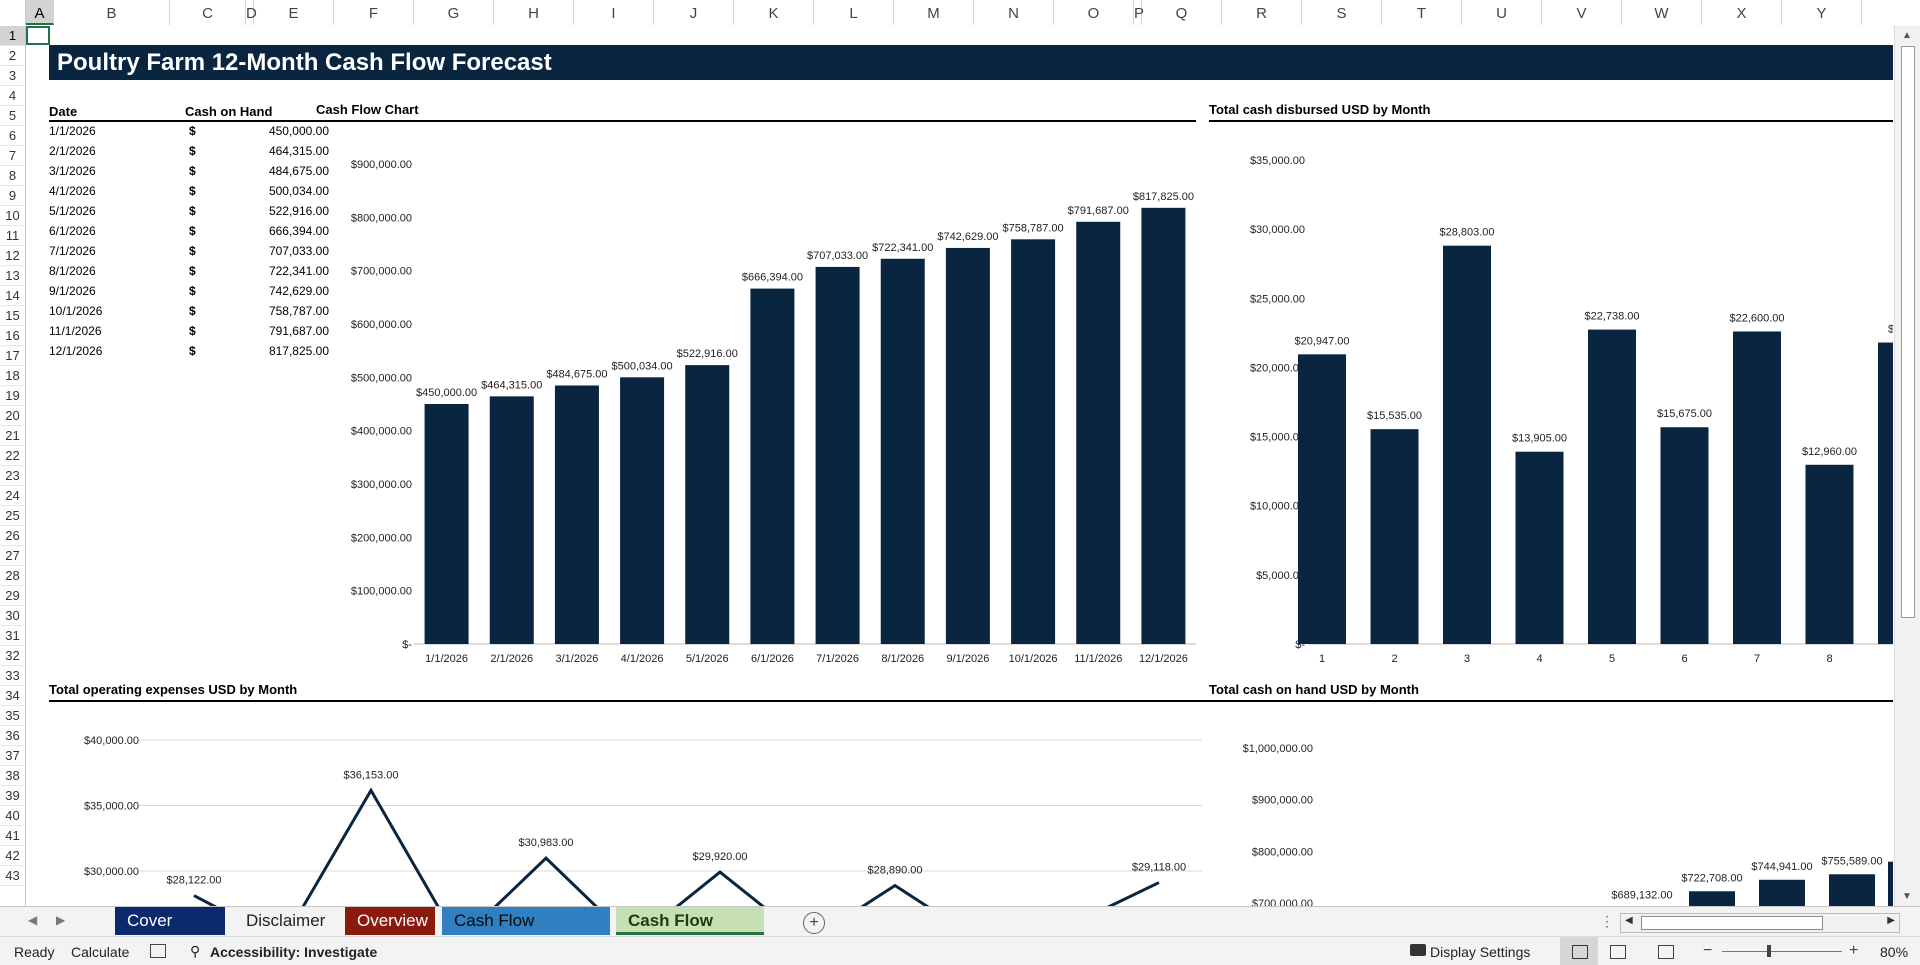 The height and width of the screenshot is (965, 1920). Describe the element at coordinates (12, 136) in the screenshot. I see `row-header-6: 6` at that location.